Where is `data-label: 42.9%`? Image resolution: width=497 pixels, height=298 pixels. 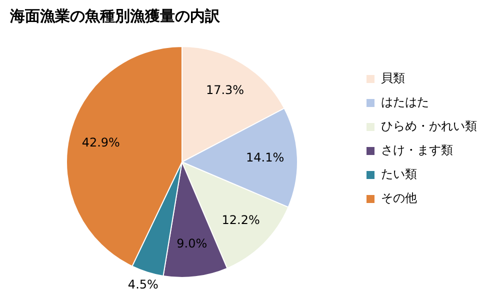 data-label: 42.9% is located at coordinates (101, 143).